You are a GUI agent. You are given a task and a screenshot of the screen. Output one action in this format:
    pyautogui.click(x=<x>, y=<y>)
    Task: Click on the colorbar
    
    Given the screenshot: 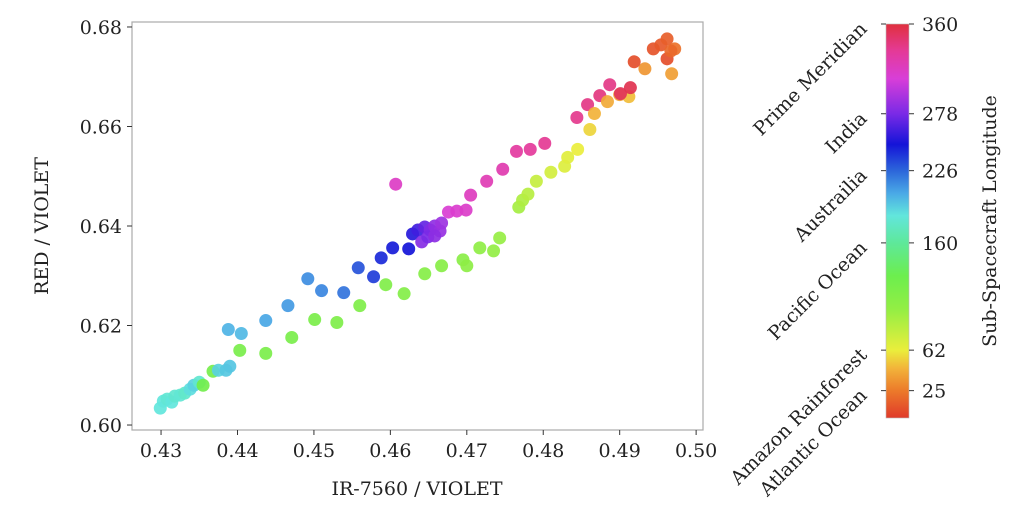 What is the action you would take?
    pyautogui.click(x=897, y=221)
    